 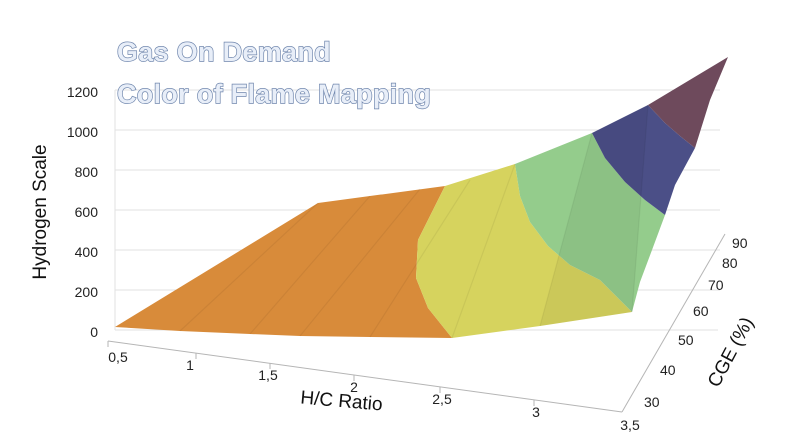 What do you see at coordinates (652, 402) in the screenshot?
I see `y-tick-label: 30` at bounding box center [652, 402].